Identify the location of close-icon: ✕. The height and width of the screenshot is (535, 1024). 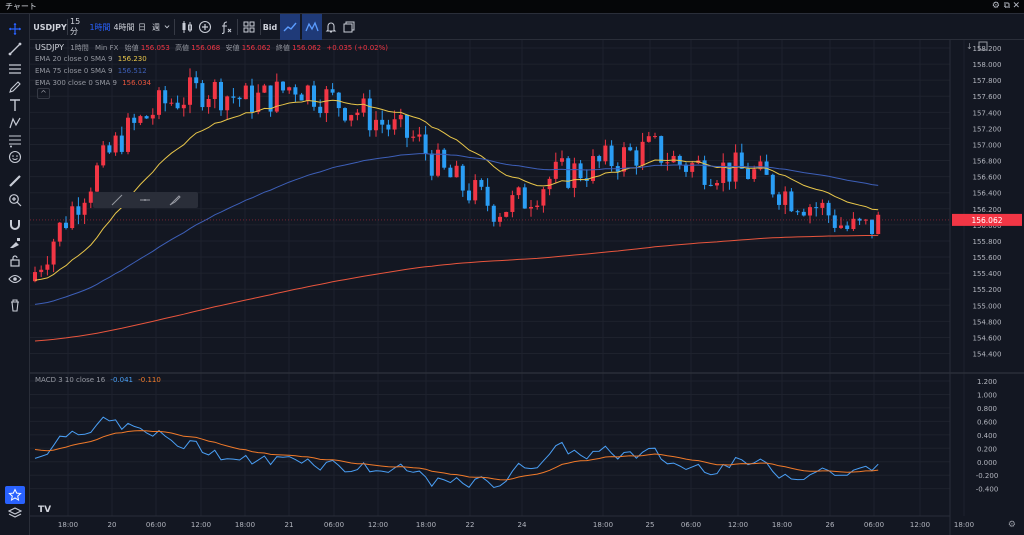
(1016, 6).